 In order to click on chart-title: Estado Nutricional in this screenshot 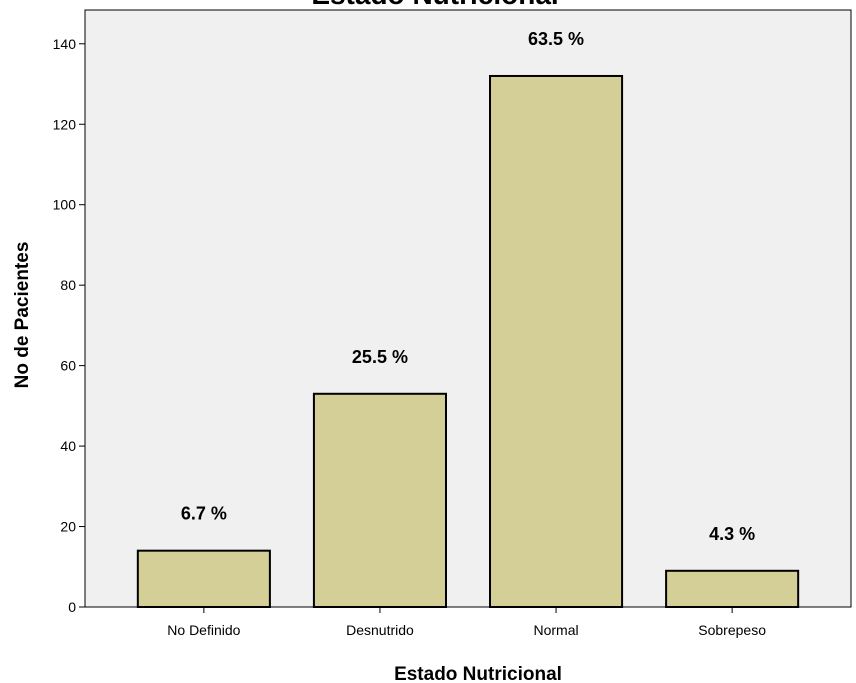, I will do `click(434, 5)`.